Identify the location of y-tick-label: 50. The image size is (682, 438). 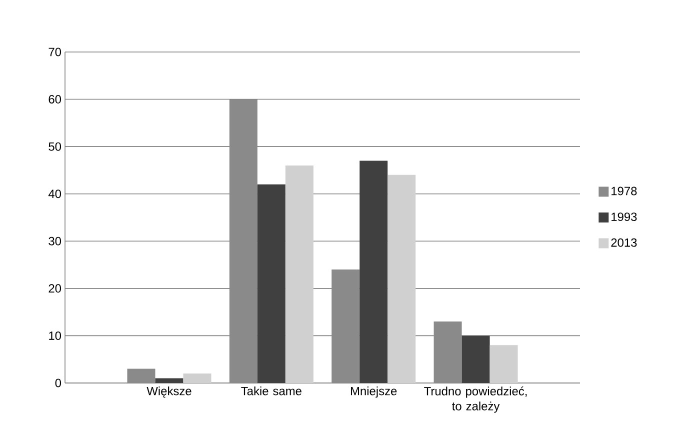
(55, 146).